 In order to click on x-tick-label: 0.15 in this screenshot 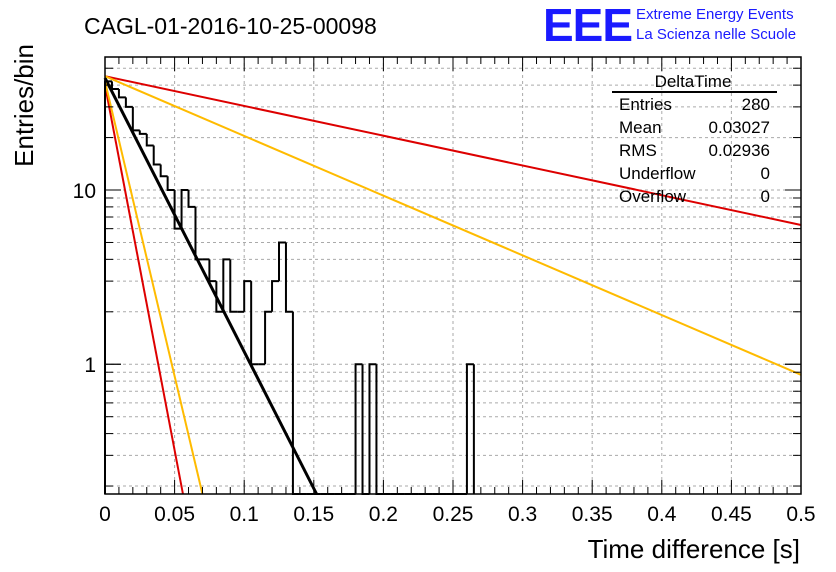, I will do `click(313, 514)`.